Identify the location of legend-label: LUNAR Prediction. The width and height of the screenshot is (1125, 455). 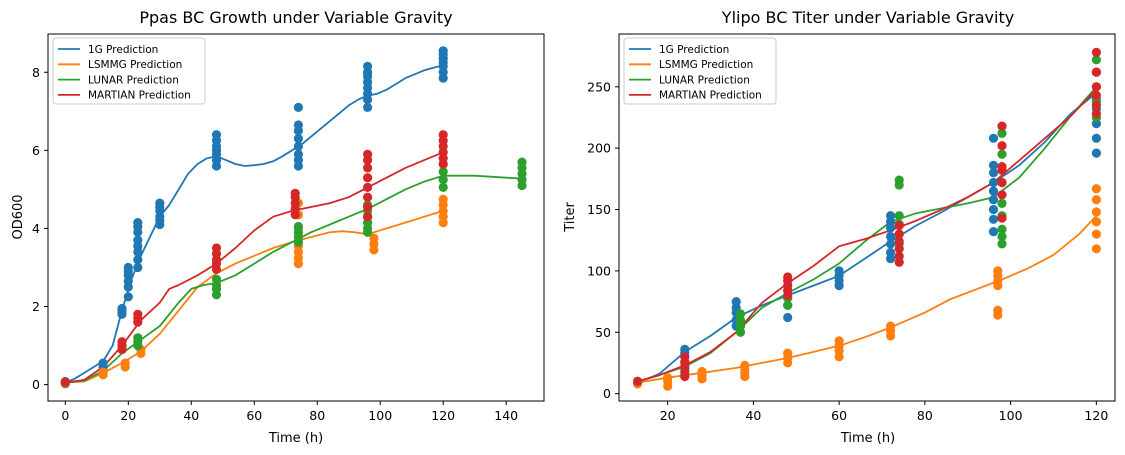
(704, 80).